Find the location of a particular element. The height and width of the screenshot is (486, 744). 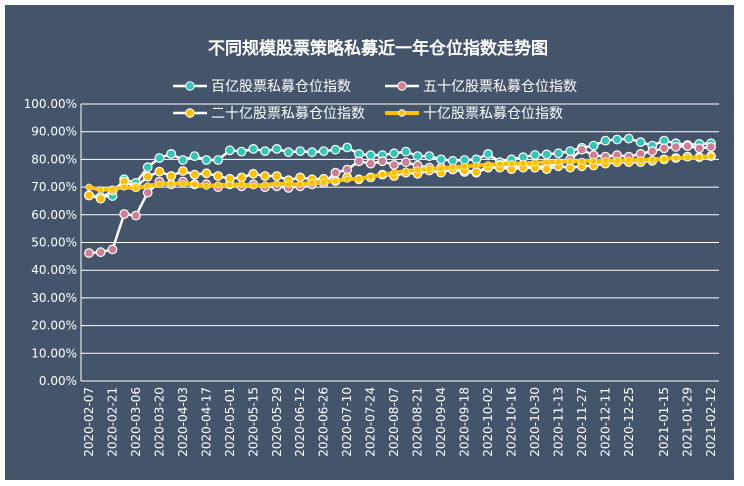

x-tick-label: 2020-06-26 is located at coordinates (324, 422).